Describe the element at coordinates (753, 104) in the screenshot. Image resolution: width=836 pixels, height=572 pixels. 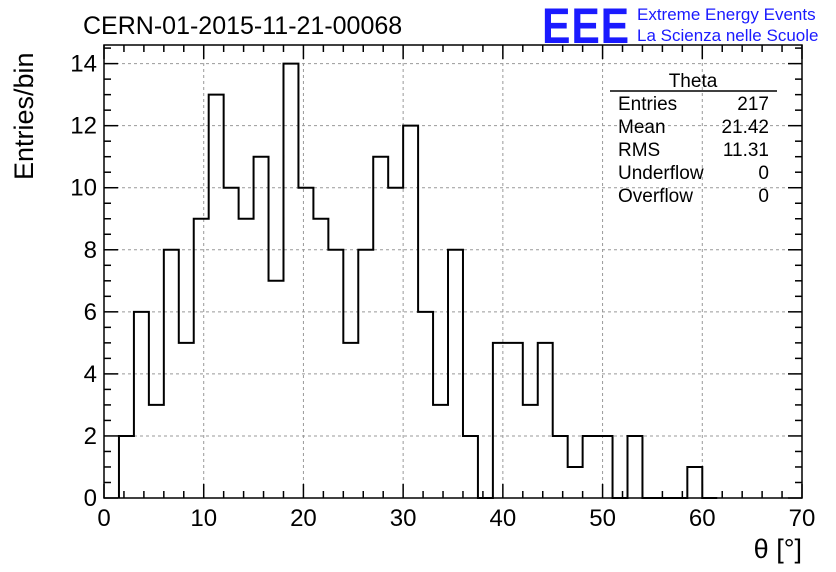
I see `stats-value: 217` at that location.